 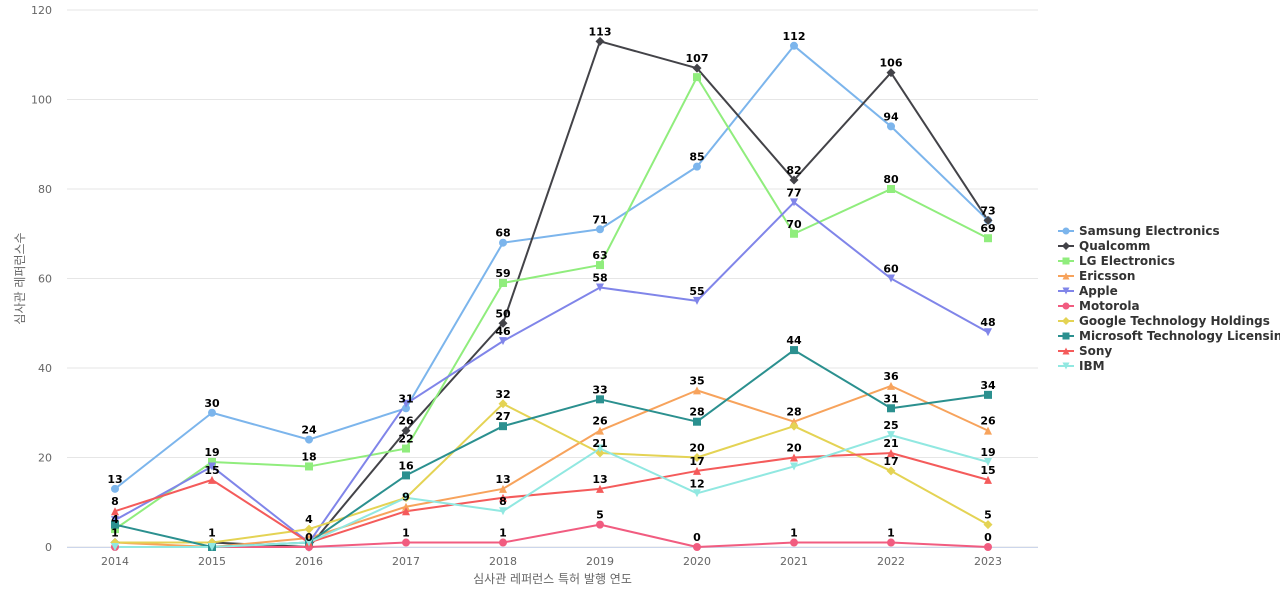 I want to click on legend-item: Qualcomm, so click(x=1104, y=246).